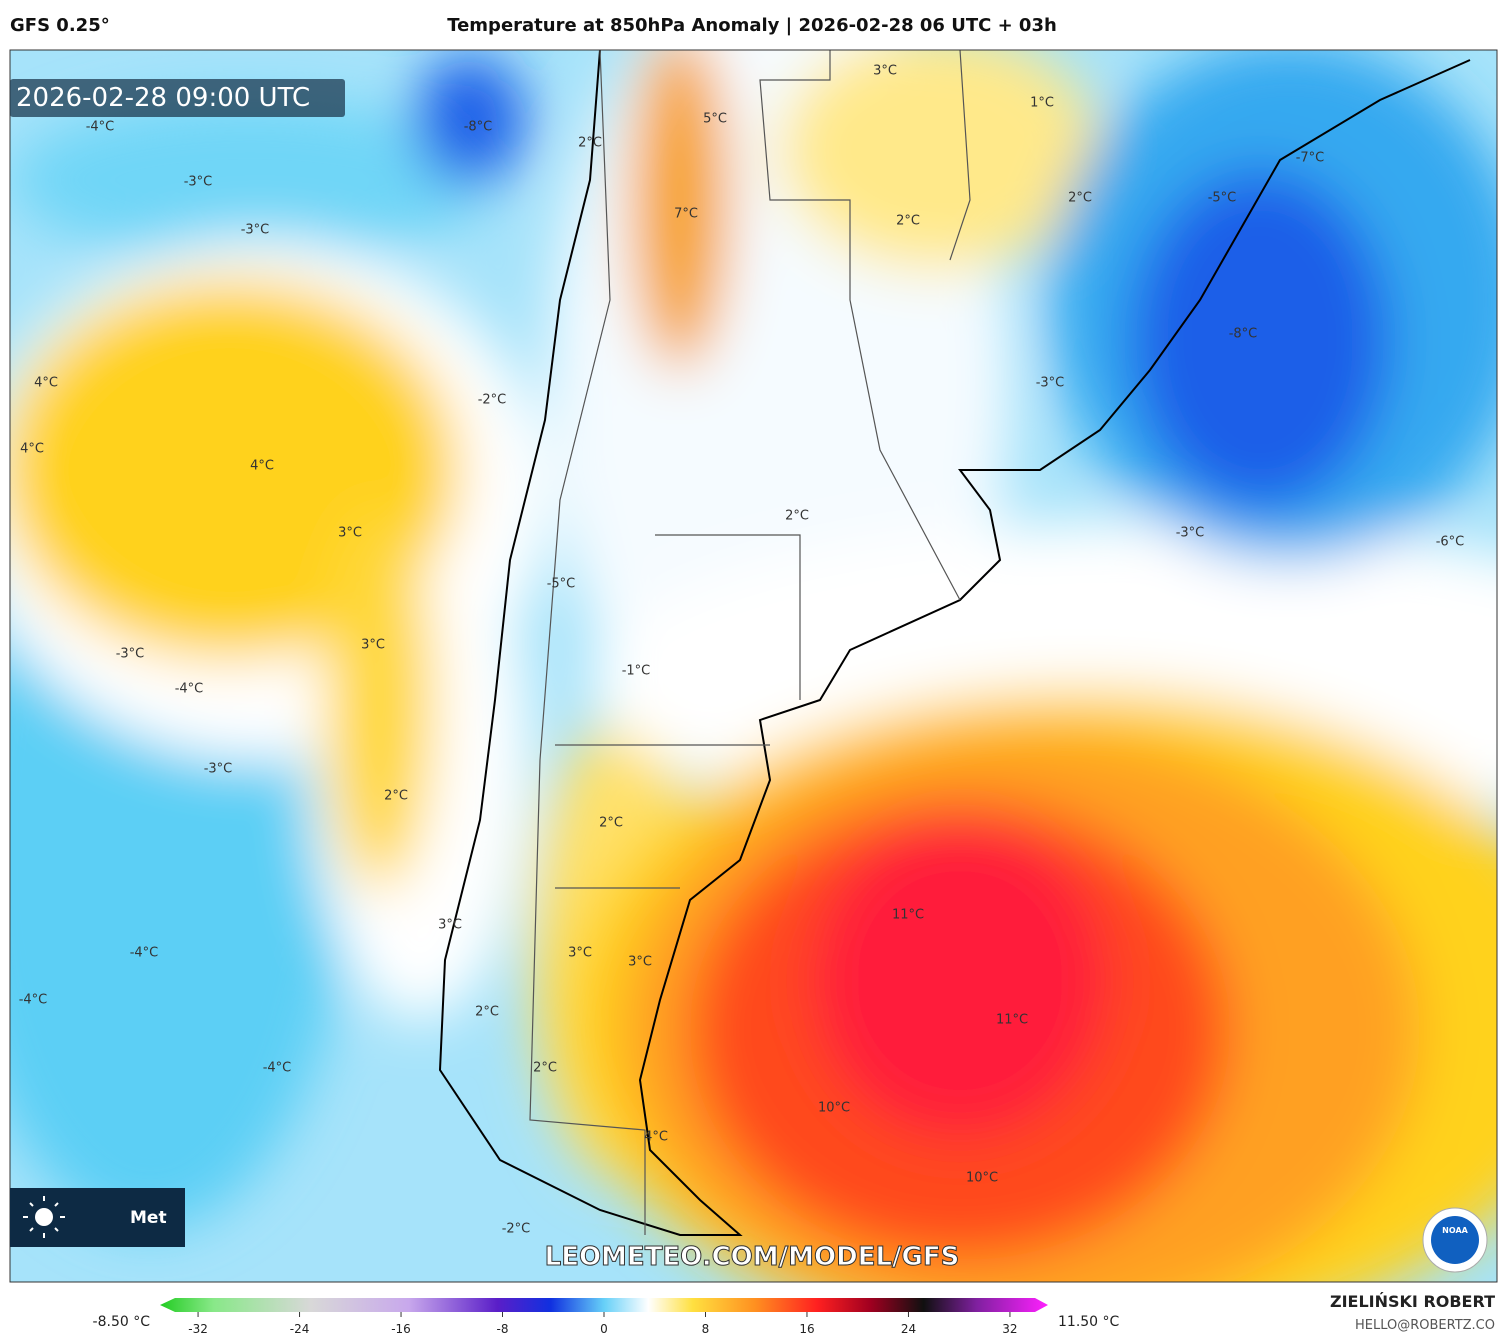 This screenshot has height=1338, width=1505. Describe the element at coordinates (148, 1218) in the screenshot. I see `logo-text: Met` at that location.